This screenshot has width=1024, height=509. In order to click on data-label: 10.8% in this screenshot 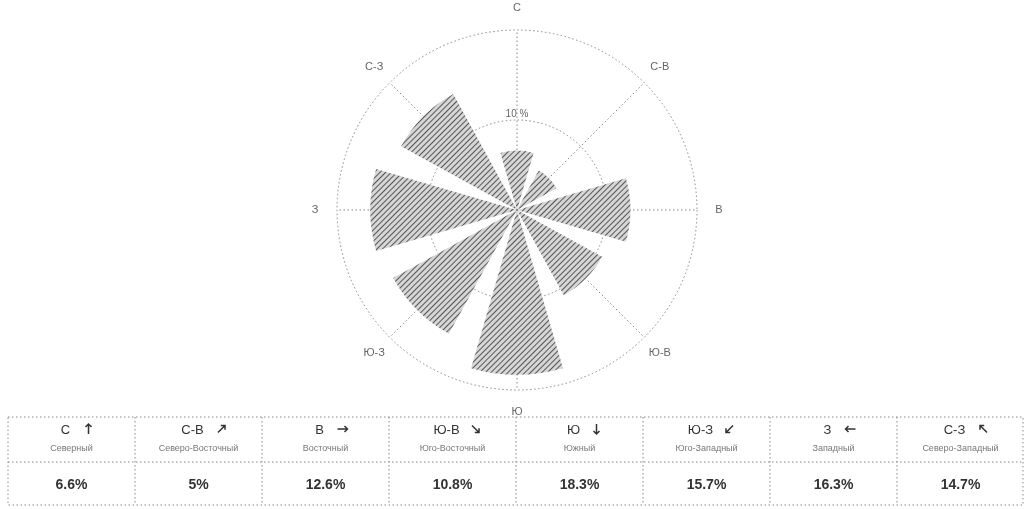, I will do `click(452, 484)`.